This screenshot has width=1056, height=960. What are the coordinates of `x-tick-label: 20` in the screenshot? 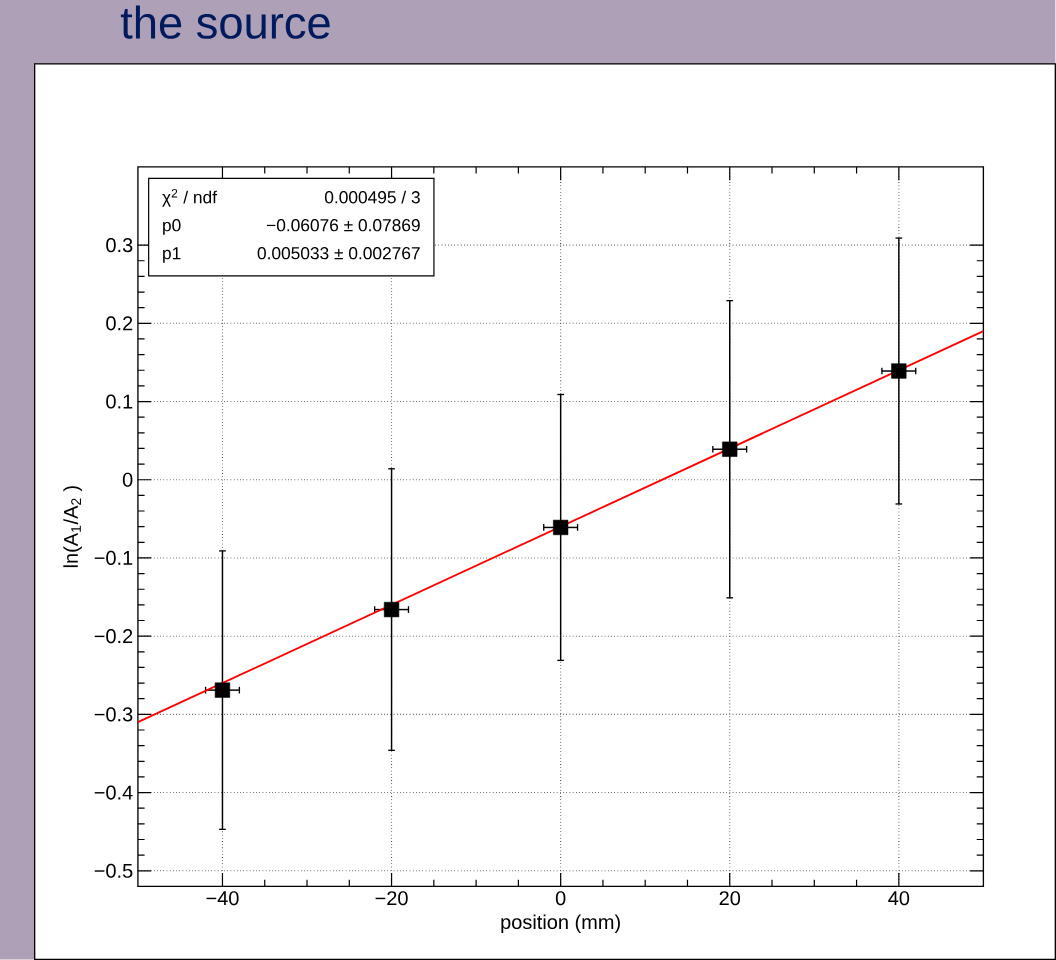 It's located at (730, 898).